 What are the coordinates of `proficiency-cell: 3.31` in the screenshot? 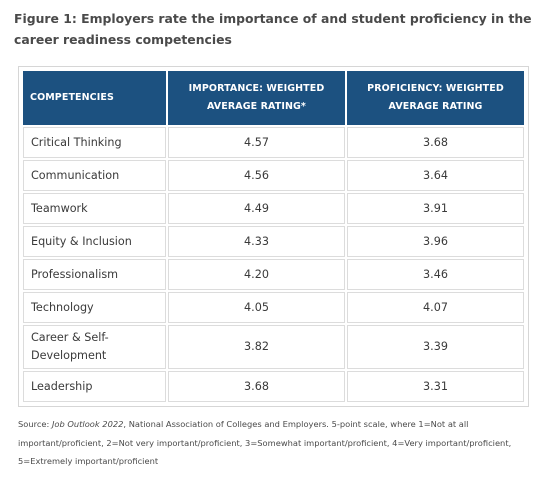 It's located at (435, 386).